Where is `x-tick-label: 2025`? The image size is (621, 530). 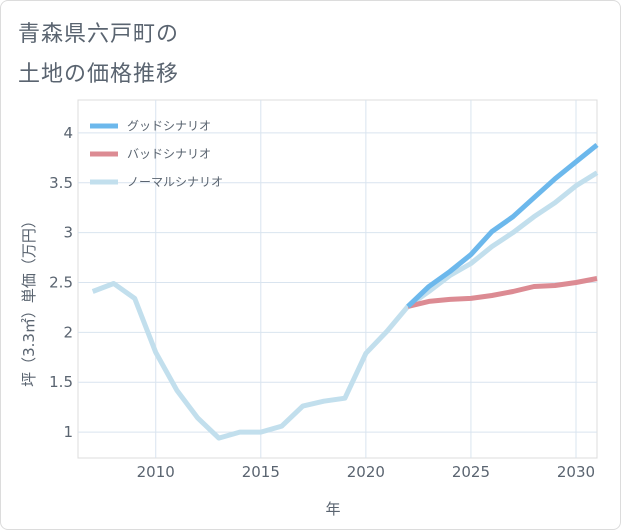
x-tick-label: 2025 is located at coordinates (471, 472).